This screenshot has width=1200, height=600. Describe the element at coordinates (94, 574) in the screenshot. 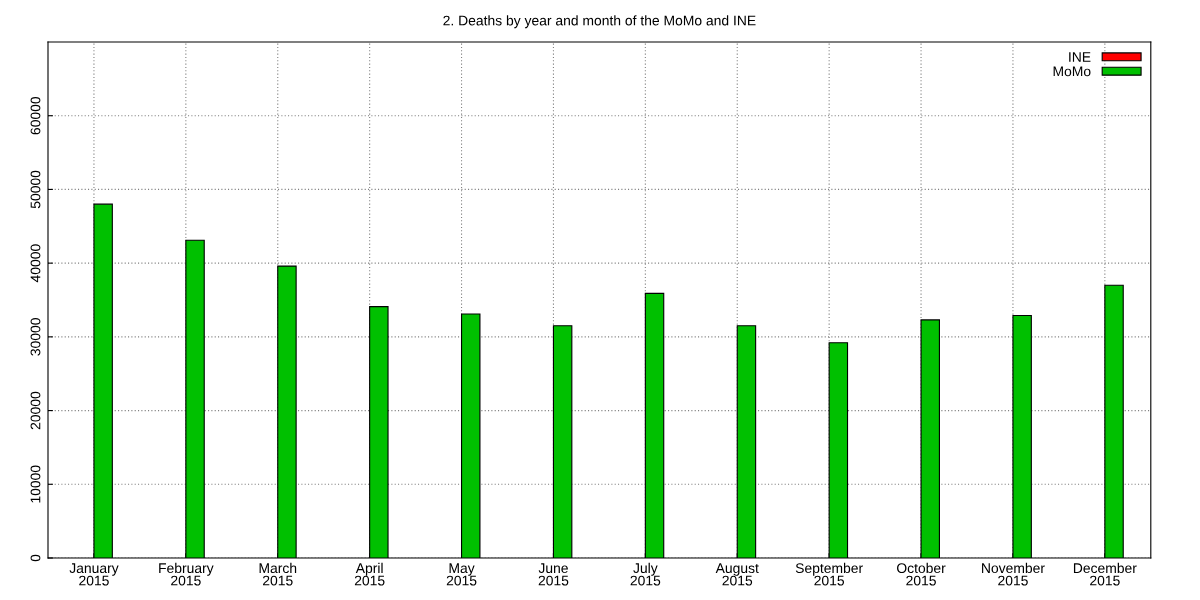

I see `x-tick-label: January 2015` at that location.